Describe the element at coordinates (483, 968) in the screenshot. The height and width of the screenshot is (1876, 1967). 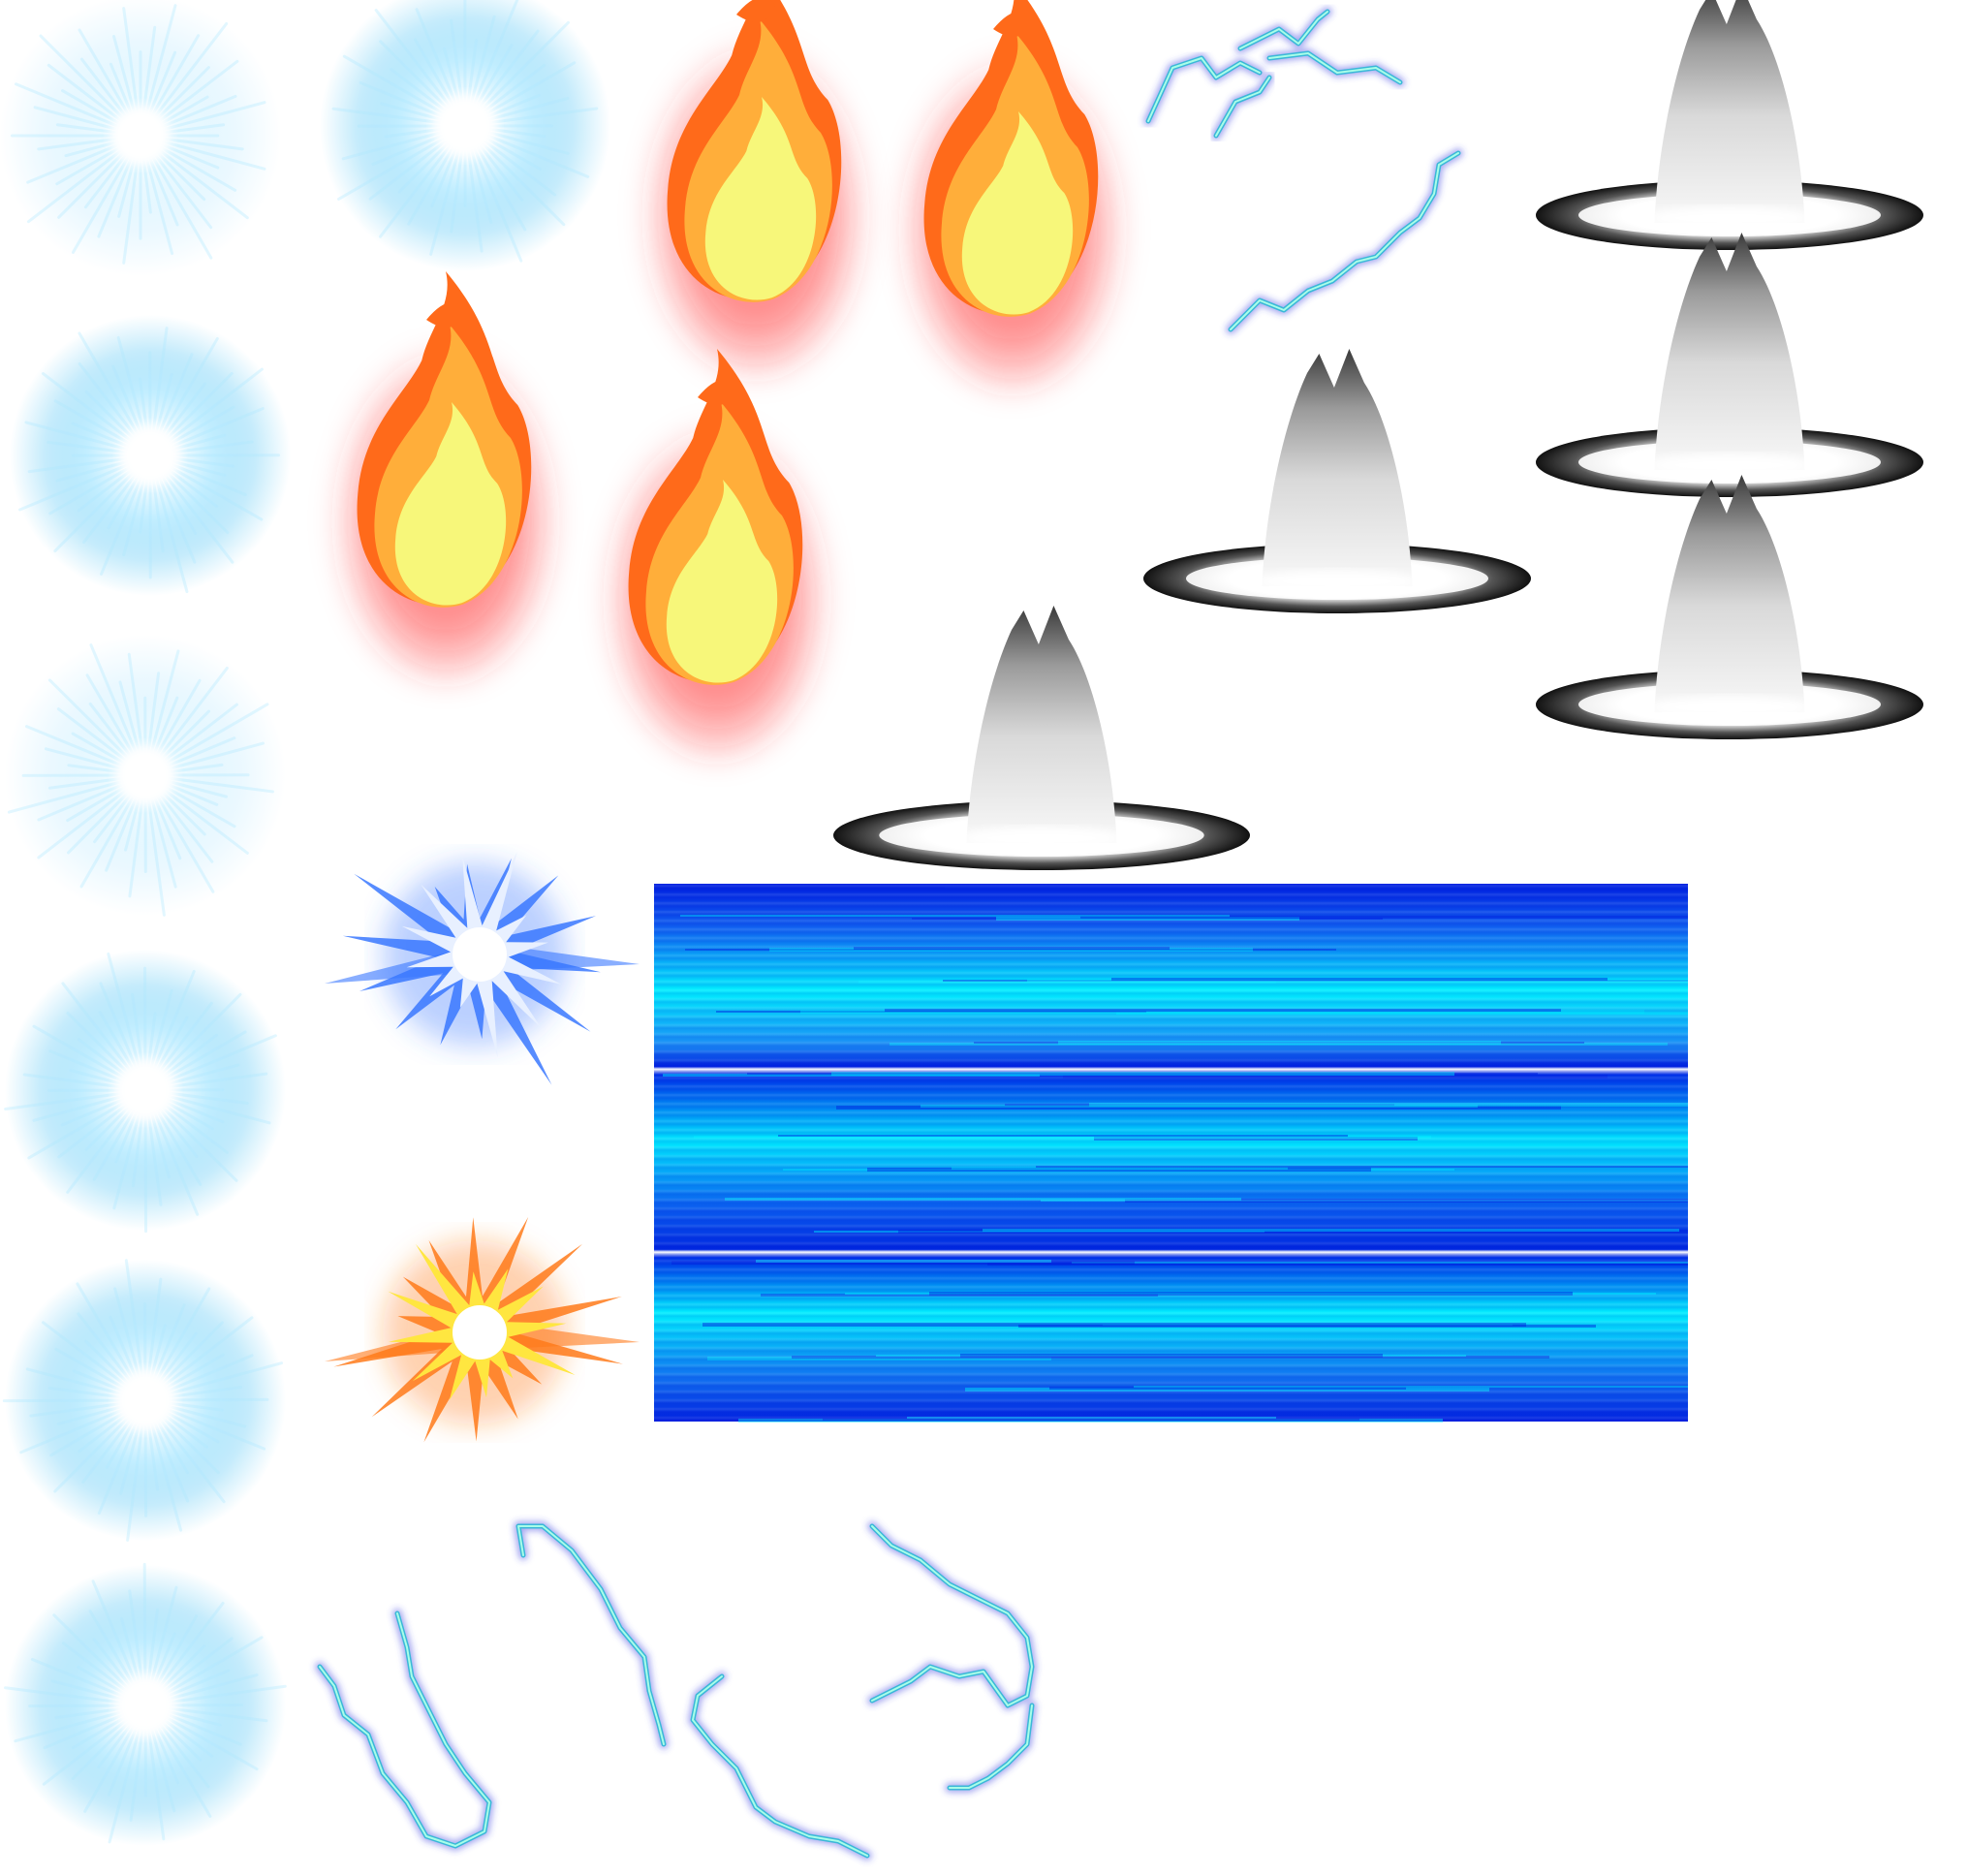
I see `blue-burst-icon` at that location.